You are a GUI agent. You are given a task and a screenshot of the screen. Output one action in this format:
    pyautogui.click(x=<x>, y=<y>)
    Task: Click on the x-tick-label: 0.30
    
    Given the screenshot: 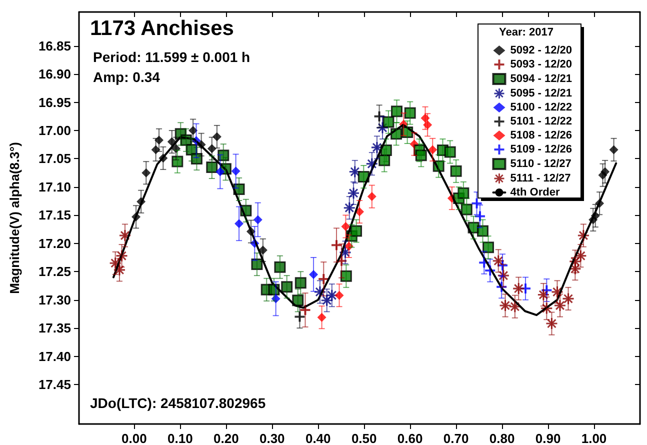 What is the action you would take?
    pyautogui.click(x=272, y=438)
    